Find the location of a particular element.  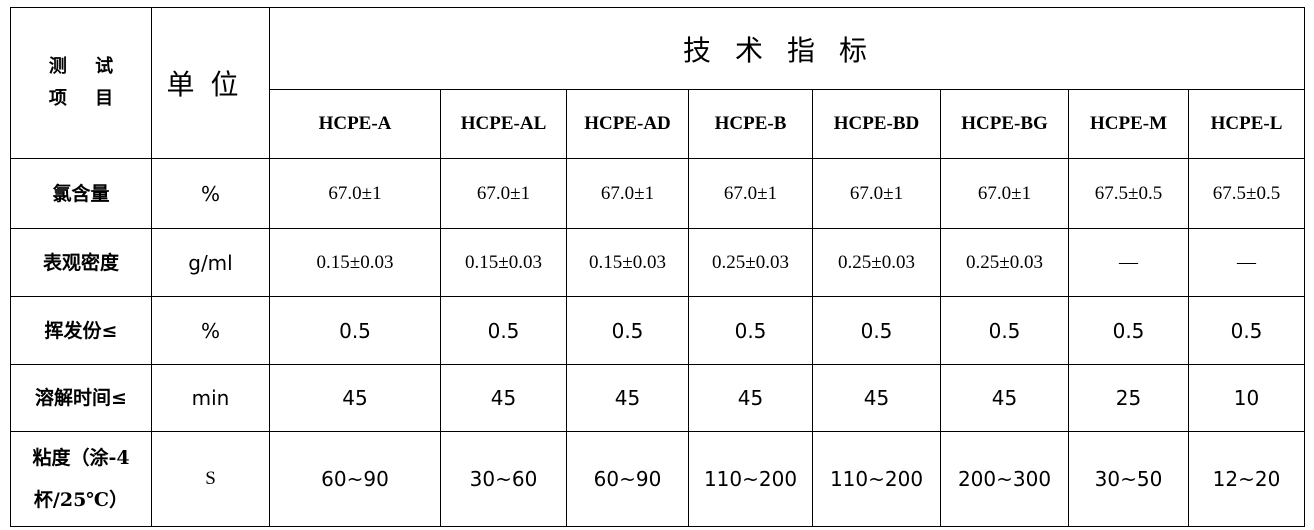

model-cell: HCPE-BD is located at coordinates (876, 124).